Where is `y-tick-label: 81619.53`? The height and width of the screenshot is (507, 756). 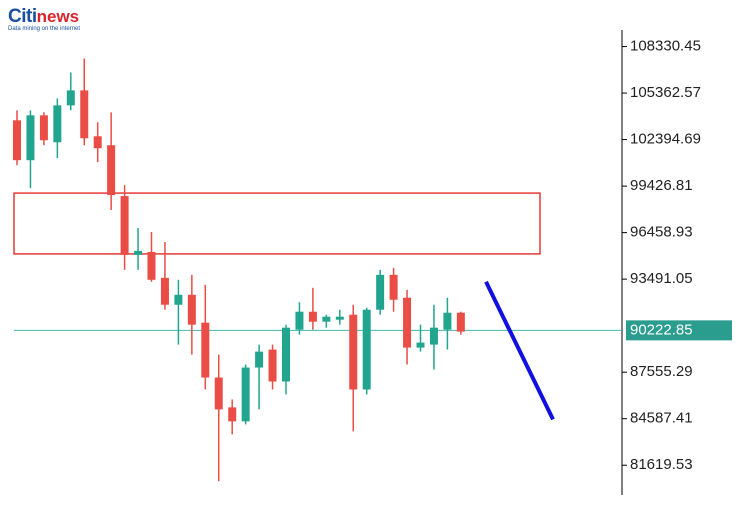 y-tick-label: 81619.53 is located at coordinates (661, 464).